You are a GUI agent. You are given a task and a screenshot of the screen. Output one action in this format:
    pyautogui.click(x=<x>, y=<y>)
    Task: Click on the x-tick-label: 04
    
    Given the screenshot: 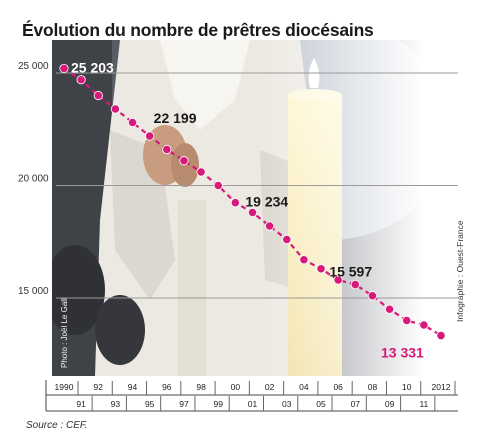 What is the action you would take?
    pyautogui.click(x=304, y=387)
    